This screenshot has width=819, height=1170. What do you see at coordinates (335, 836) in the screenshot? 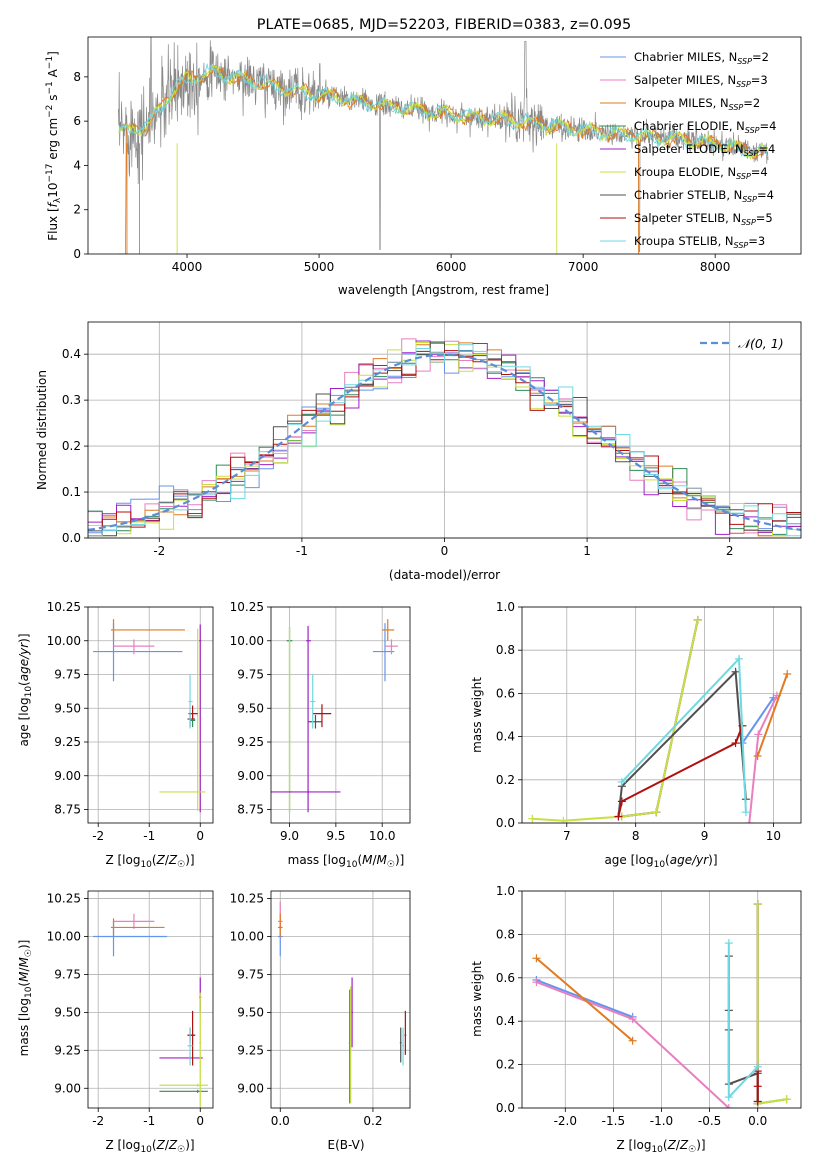
I see `x-tick-label: 9.5` at bounding box center [335, 836].